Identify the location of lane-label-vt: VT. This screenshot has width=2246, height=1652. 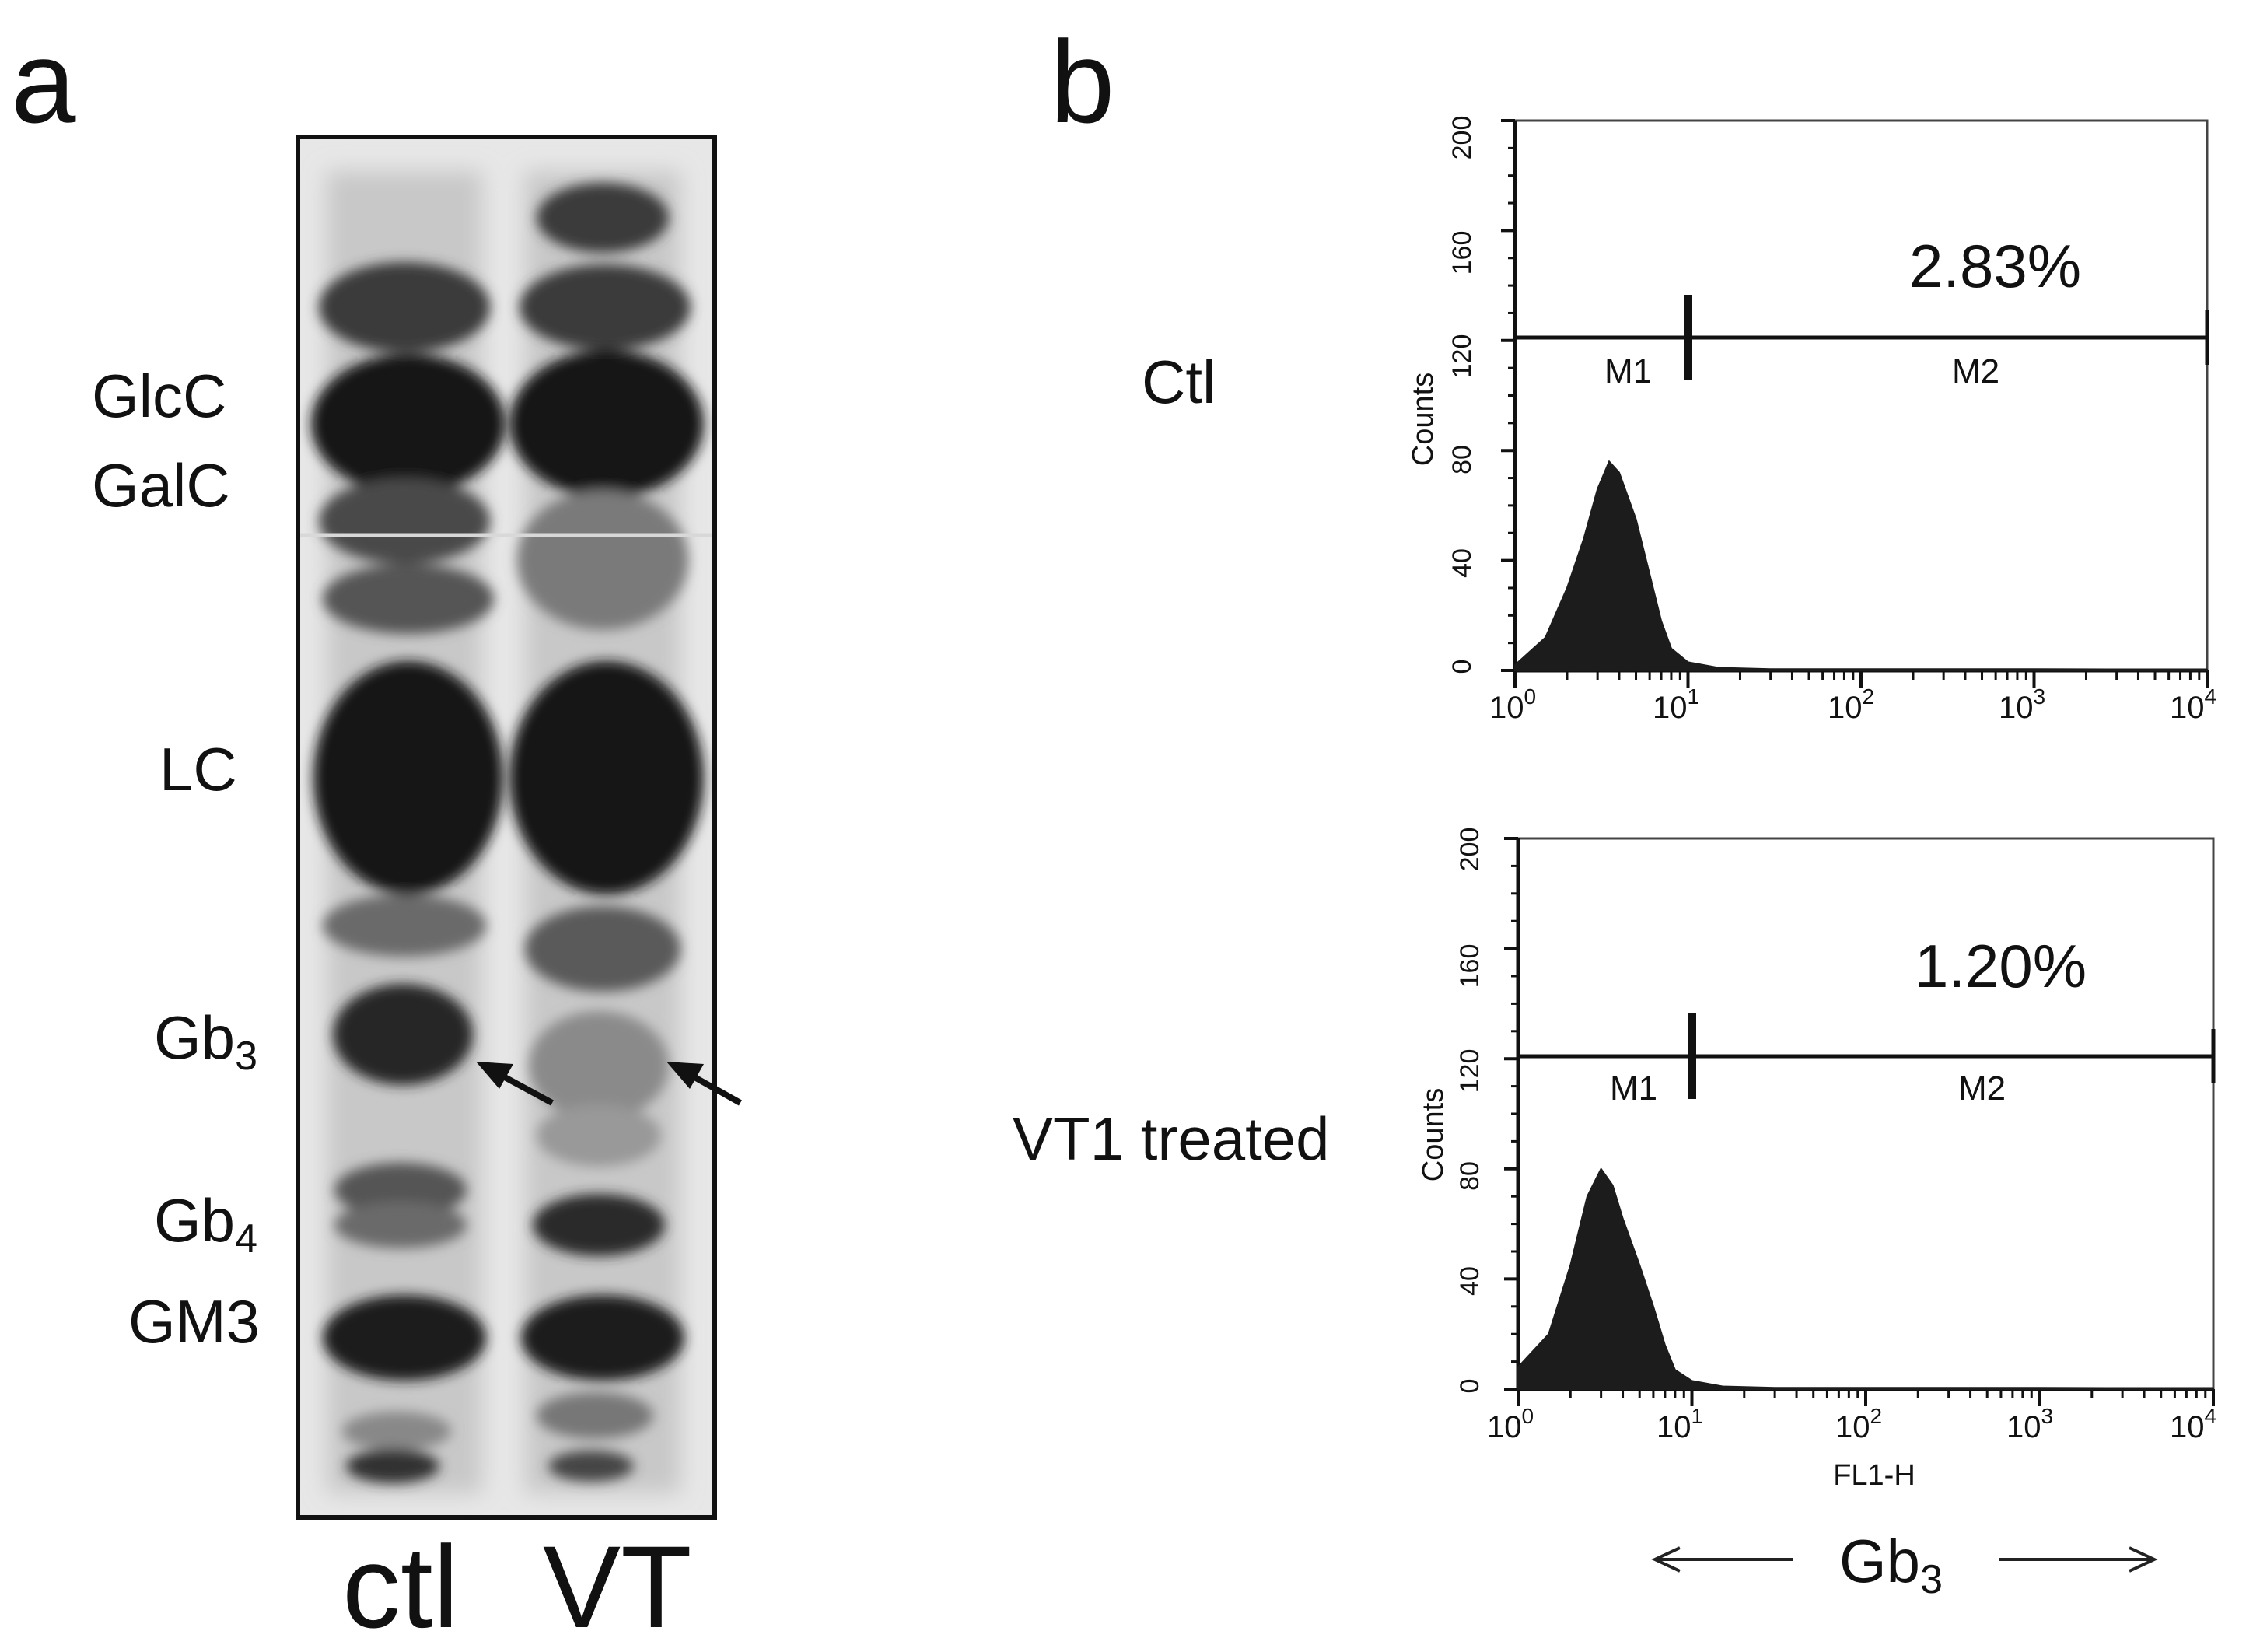
(617, 1587).